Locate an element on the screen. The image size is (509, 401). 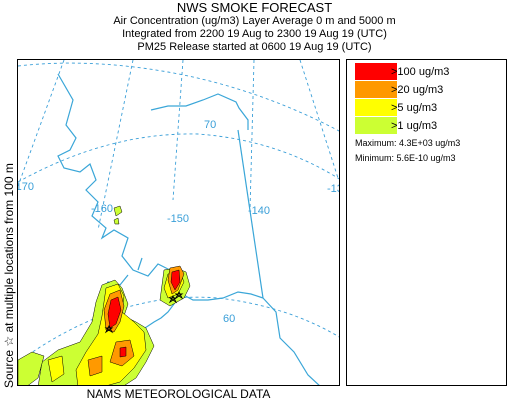
legend-item: >5 ug/m3 is located at coordinates (396, 107).